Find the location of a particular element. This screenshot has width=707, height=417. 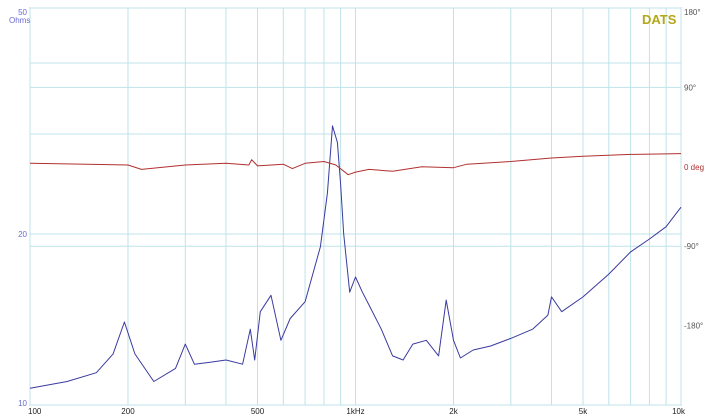

x-tick-label: 1kHz is located at coordinates (355, 411).